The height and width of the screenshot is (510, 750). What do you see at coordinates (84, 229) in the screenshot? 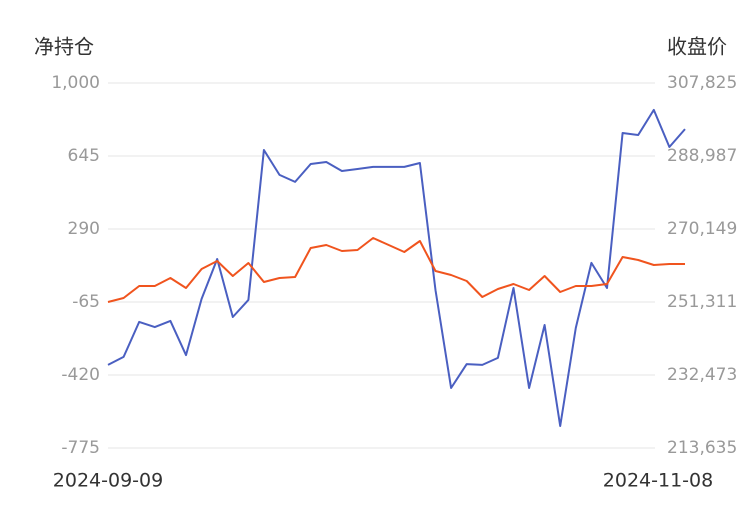
I see `y-tick-label: 290` at bounding box center [84, 229].